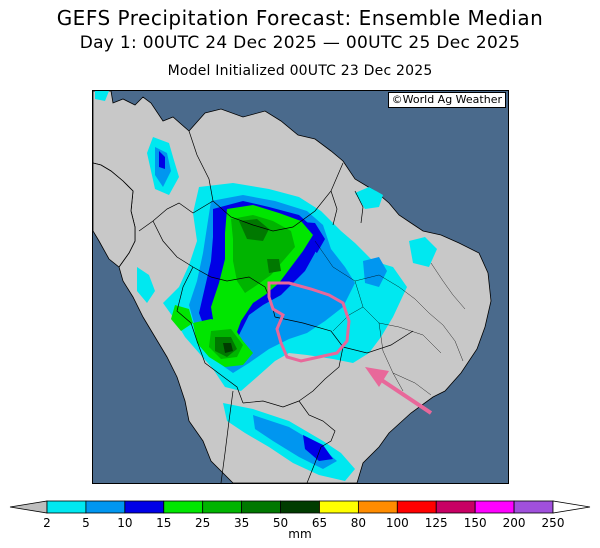 The width and height of the screenshot is (600, 548). I want to click on colorbar-tick-label: 25, so click(202, 523).